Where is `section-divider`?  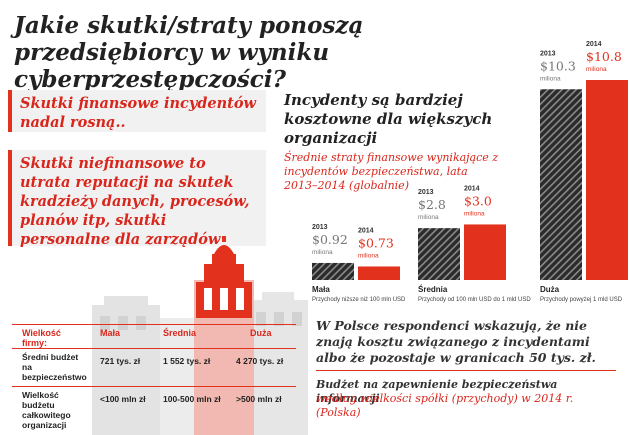 section-divider is located at coordinates (466, 370).